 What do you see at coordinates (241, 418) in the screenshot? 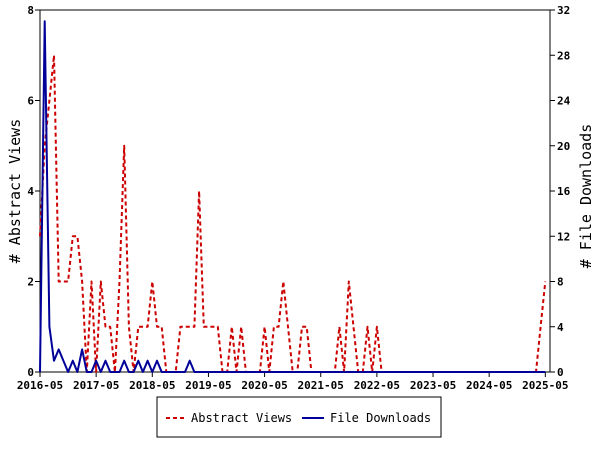
I see `legend-label-abstract-views: Abstract Views` at bounding box center [241, 418].